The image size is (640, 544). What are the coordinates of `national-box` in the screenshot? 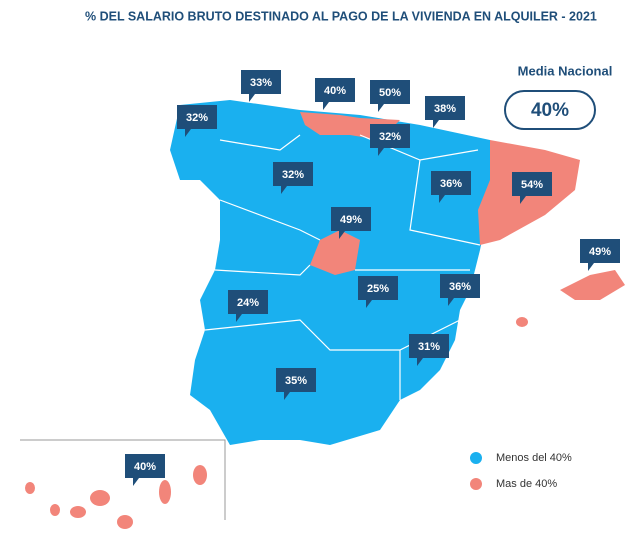 It's located at (550, 110).